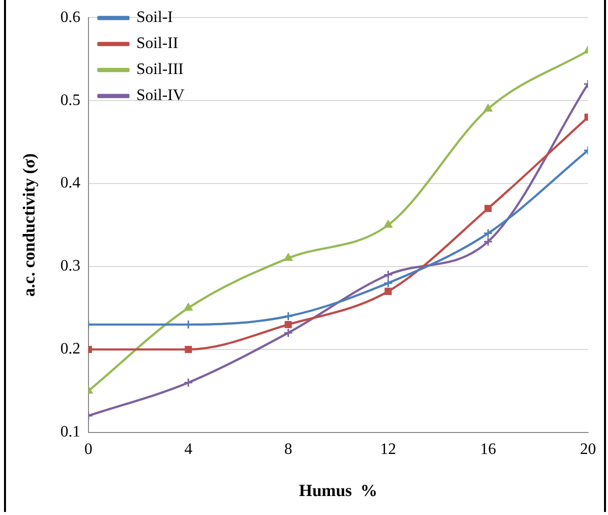 The width and height of the screenshot is (608, 515). Describe the element at coordinates (70, 17) in the screenshot. I see `y-tick-label: 0.6` at that location.